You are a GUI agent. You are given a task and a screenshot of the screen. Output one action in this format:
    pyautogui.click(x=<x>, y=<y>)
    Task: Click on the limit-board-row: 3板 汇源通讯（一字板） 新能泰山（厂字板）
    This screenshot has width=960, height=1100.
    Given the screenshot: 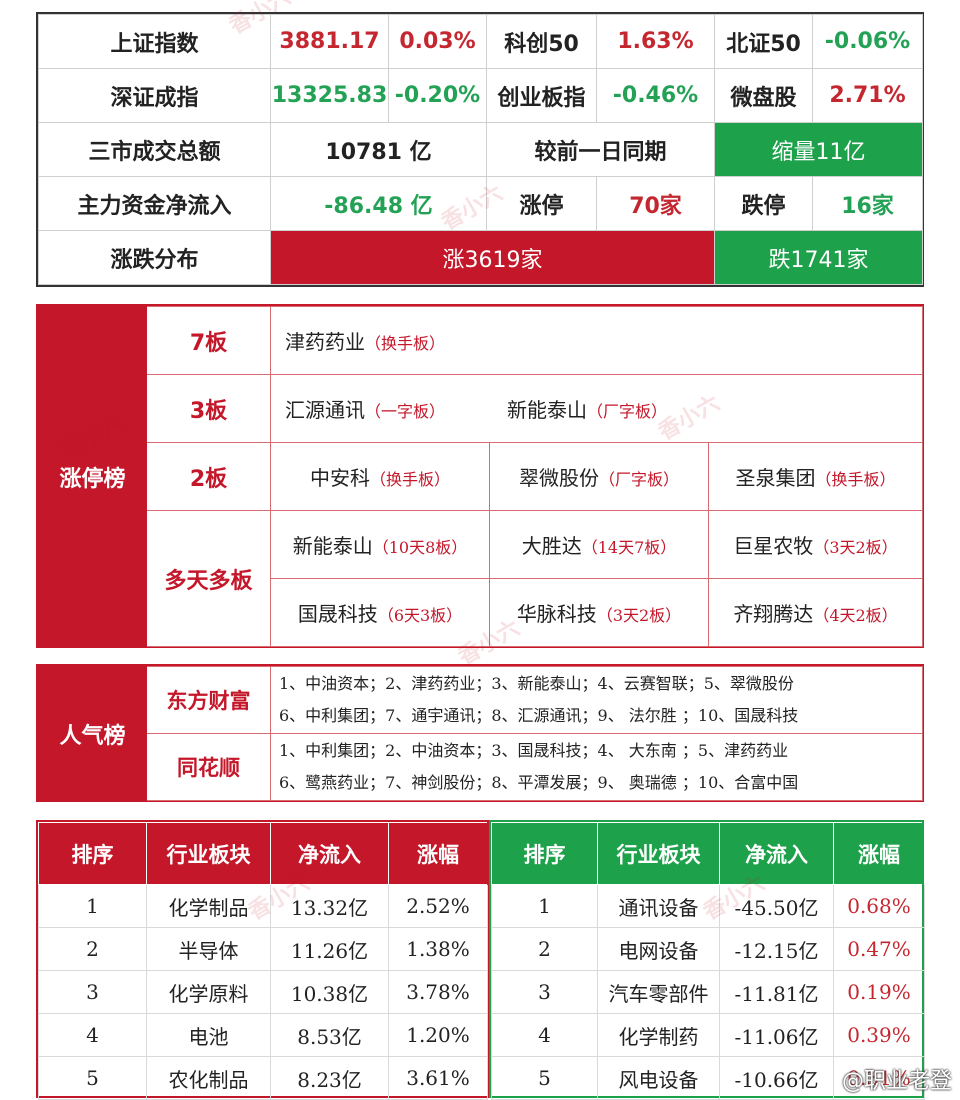 What is the action you would take?
    pyautogui.click(x=481, y=408)
    